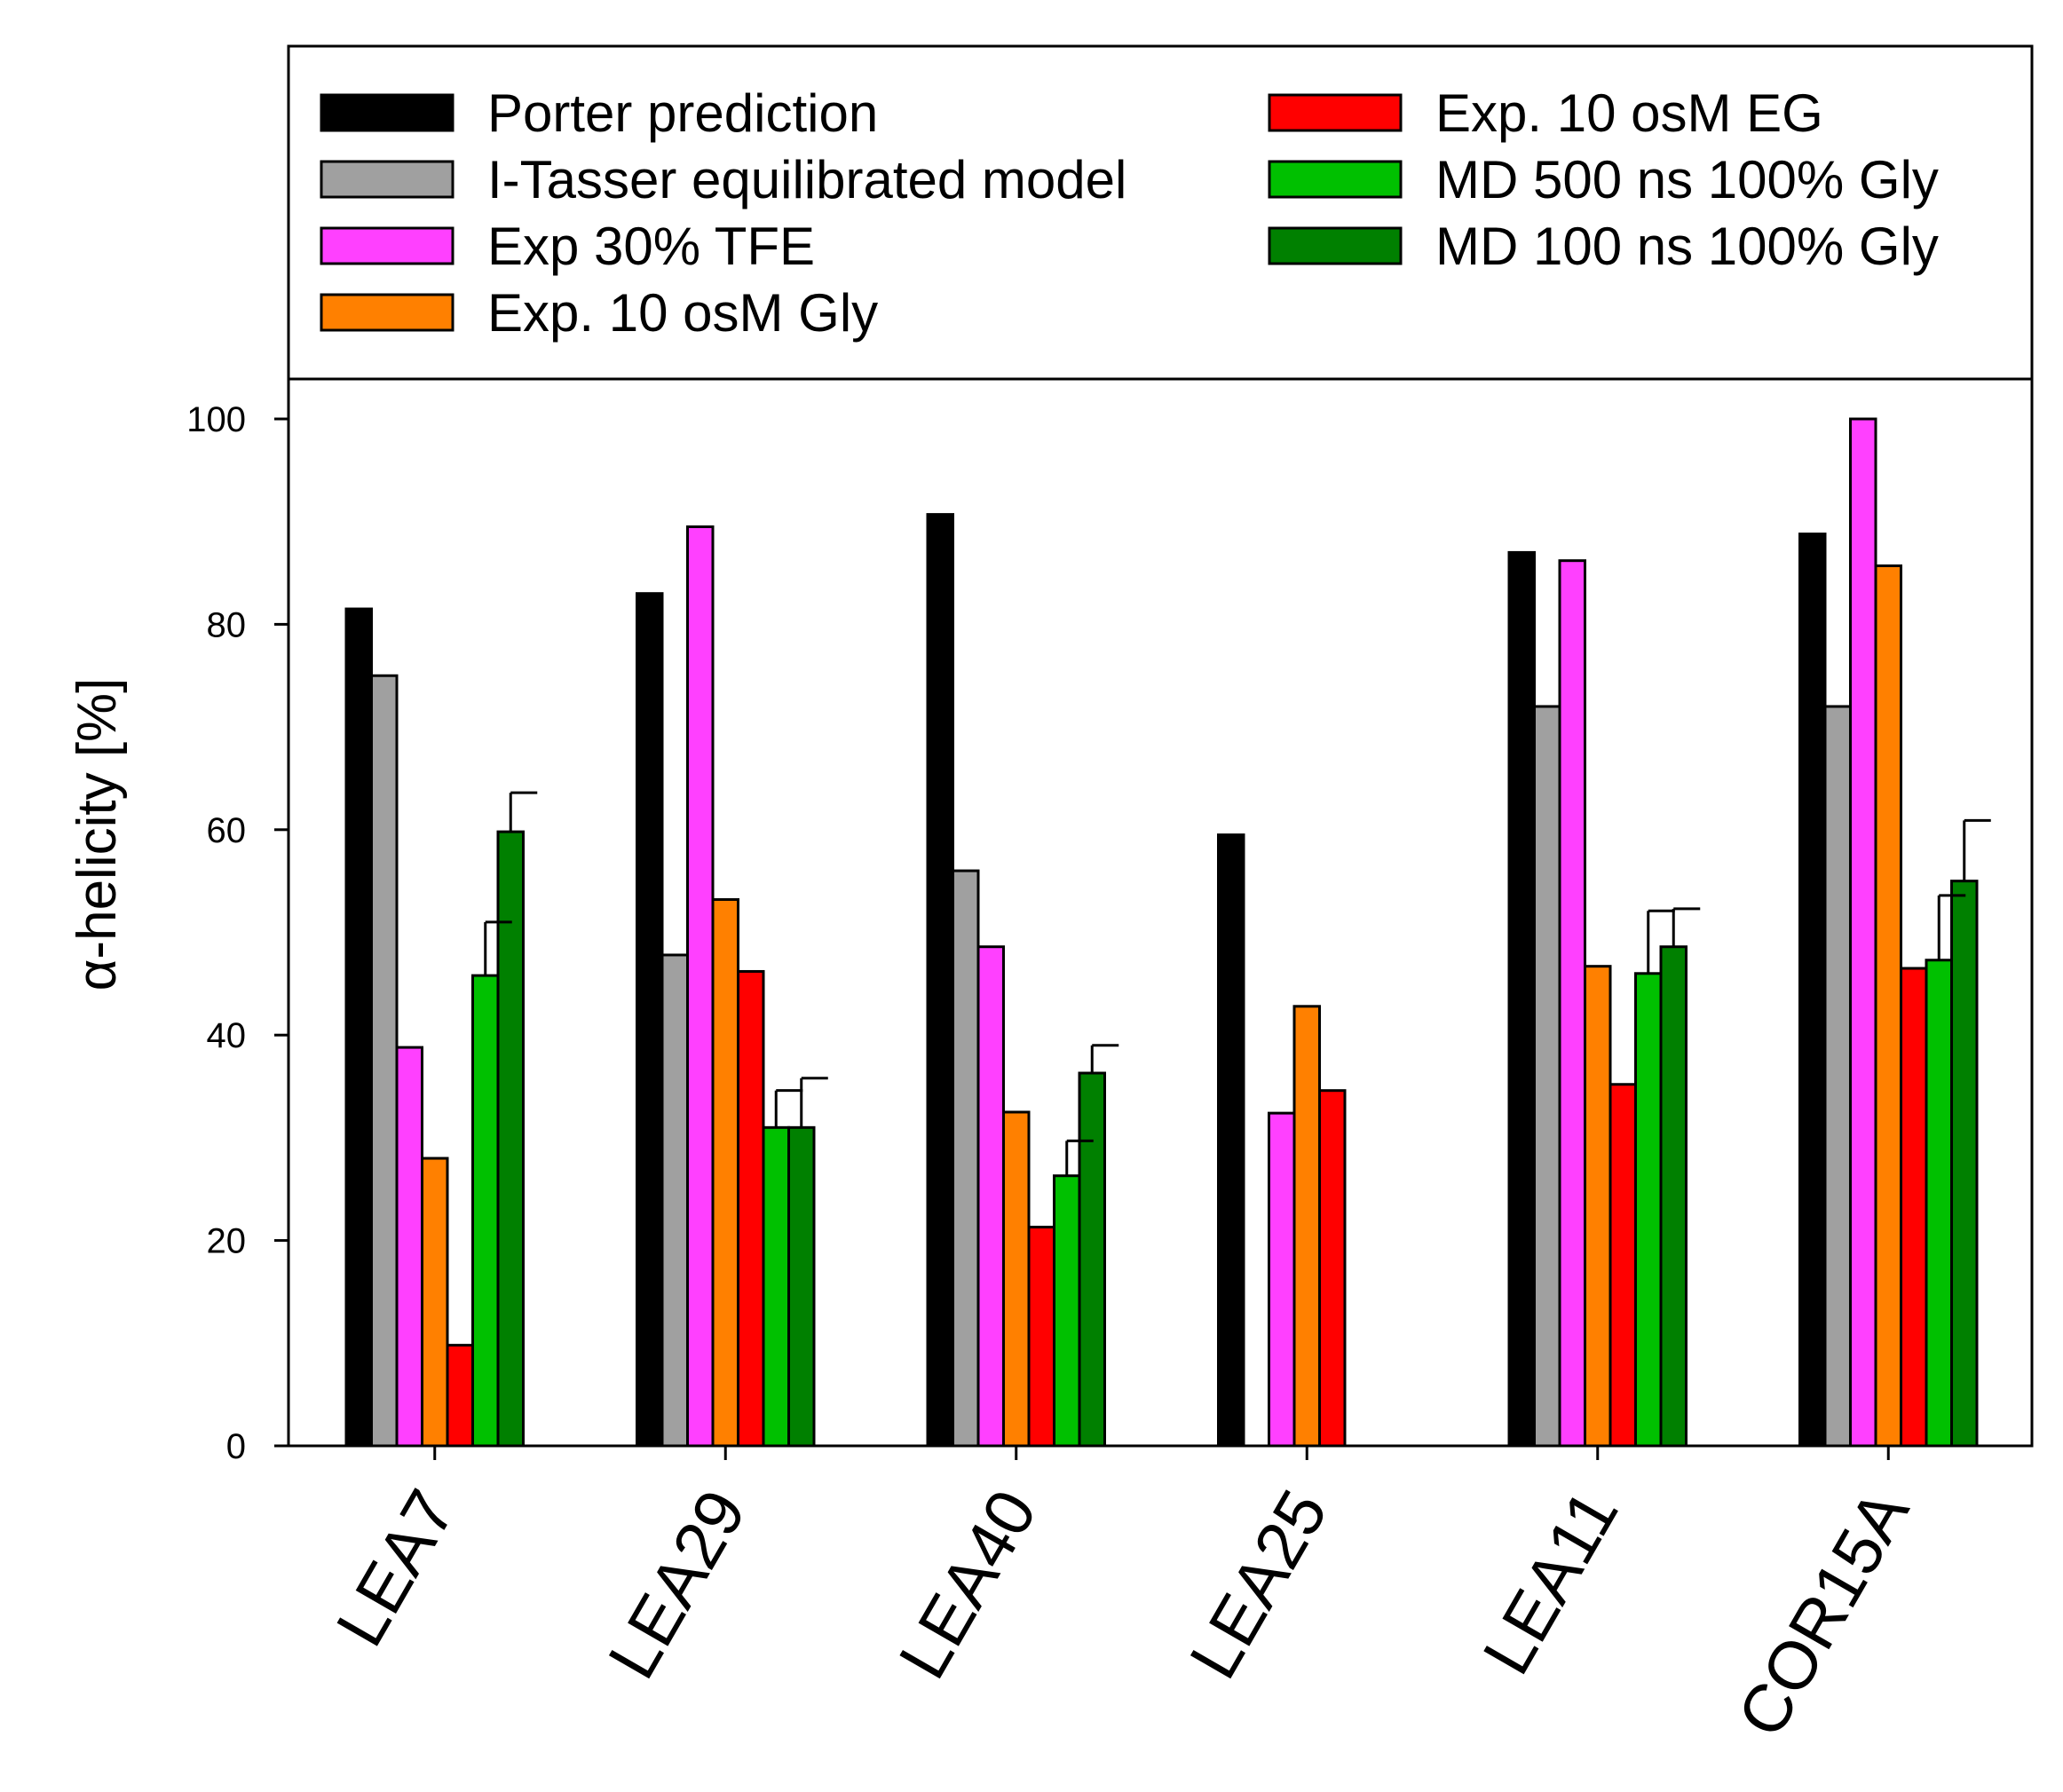  I want to click on legend-label: Exp 30% TFE, so click(651, 246).